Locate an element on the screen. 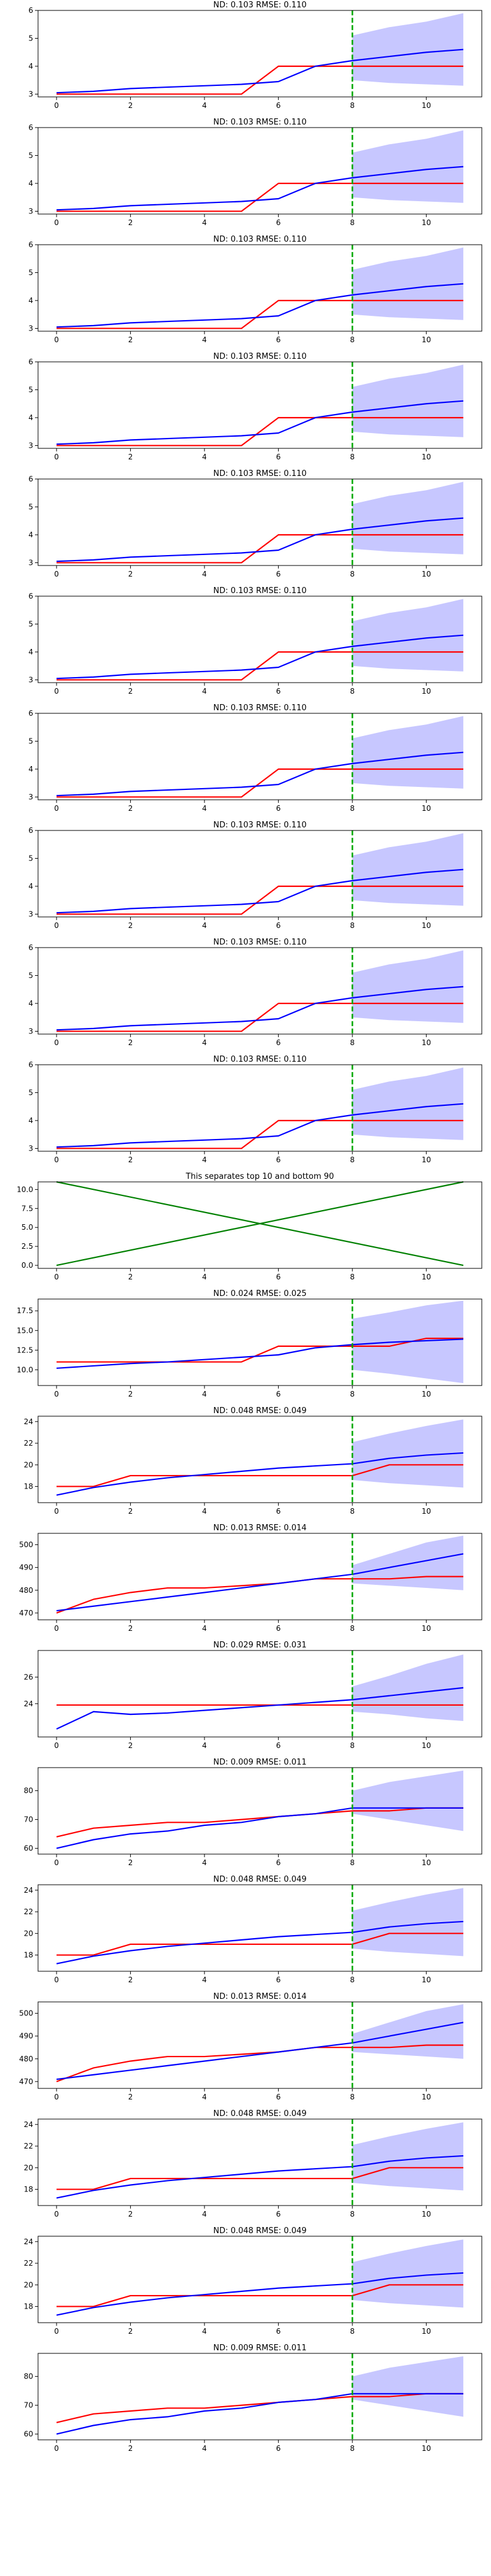 Image resolution: width=491 pixels, height=2576 pixels. y-tick-label: 24 is located at coordinates (29, 2241).